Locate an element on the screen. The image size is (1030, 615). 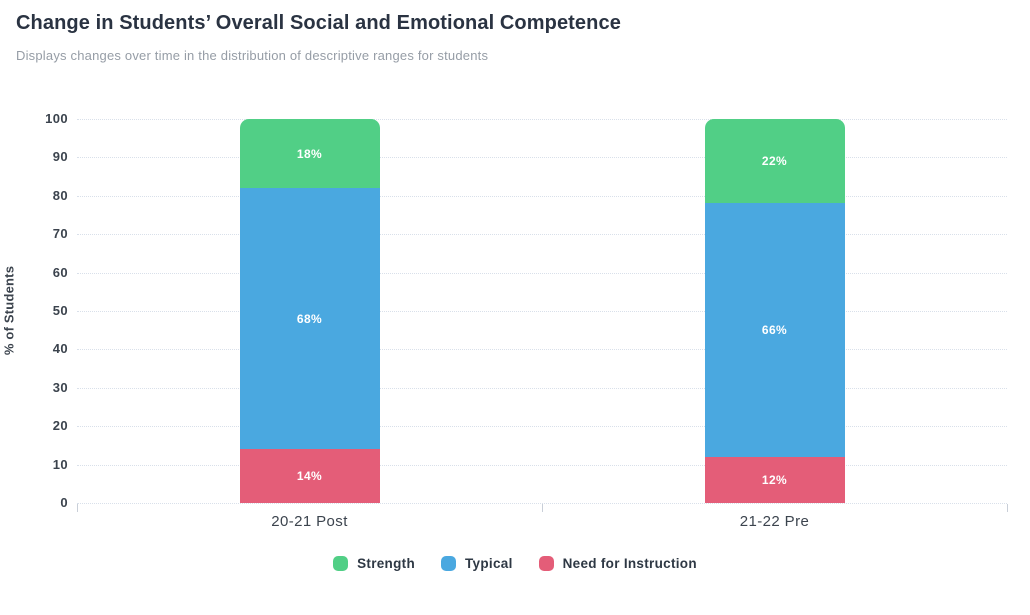
bar-20-21-post-segment-typical: 68% is located at coordinates (309, 319).